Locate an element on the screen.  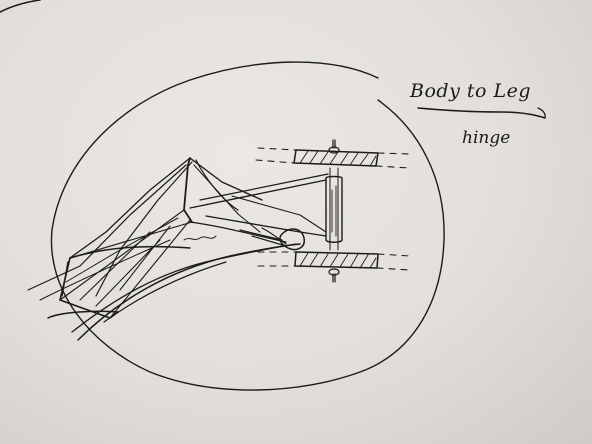
lower-body-plate is located at coordinates (334, 261).